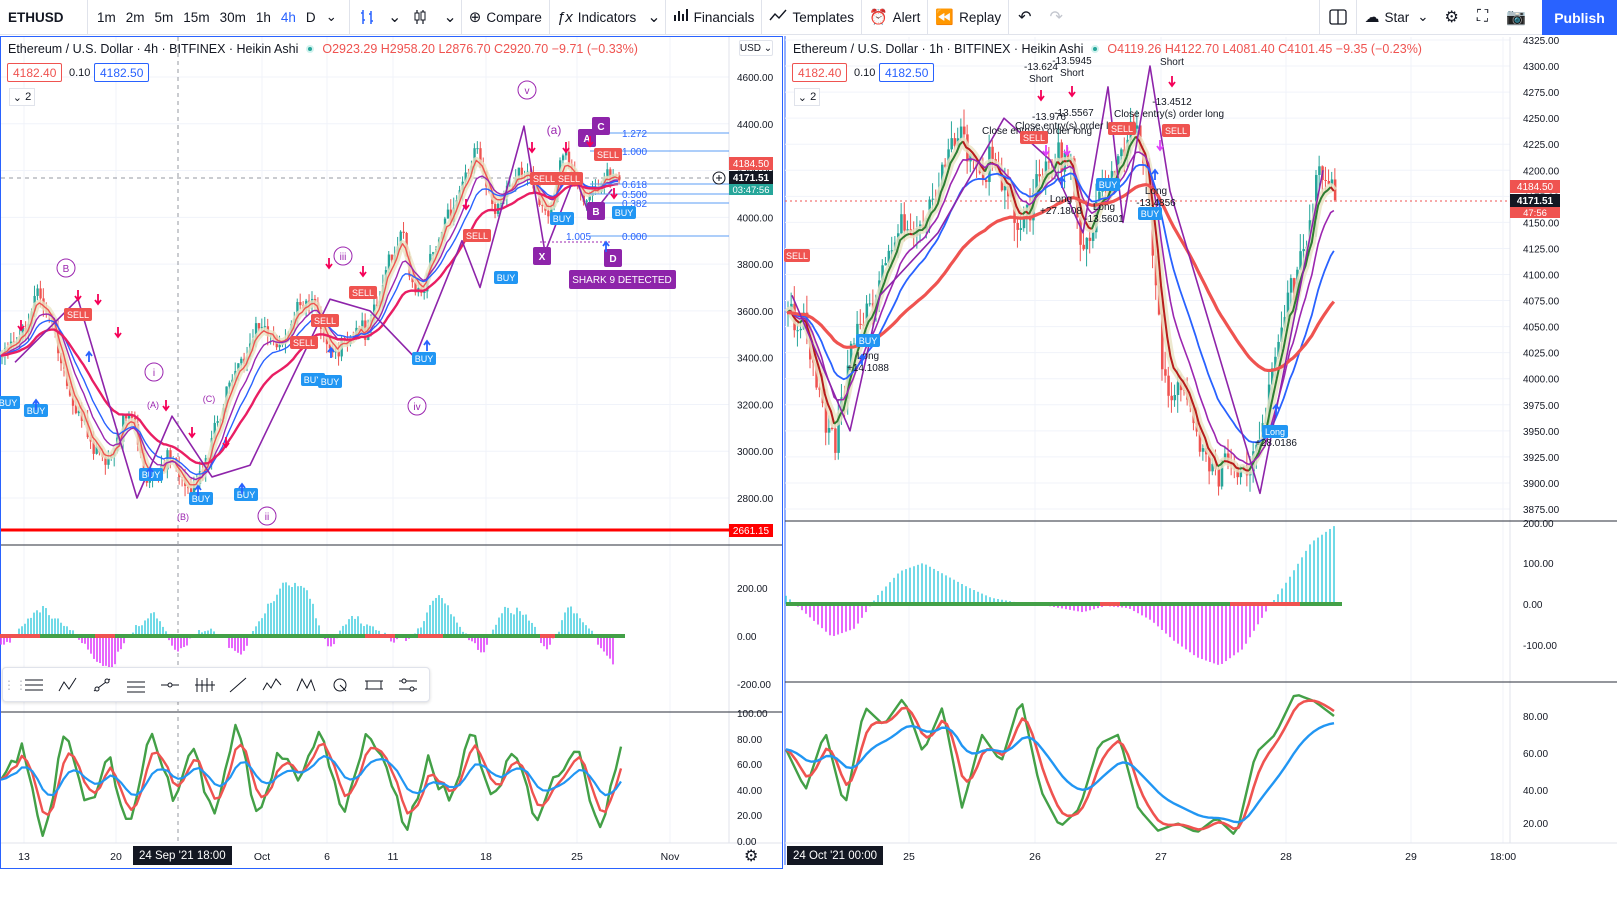  I want to click on right-collapse-button: ⌄ 2, so click(807, 97).